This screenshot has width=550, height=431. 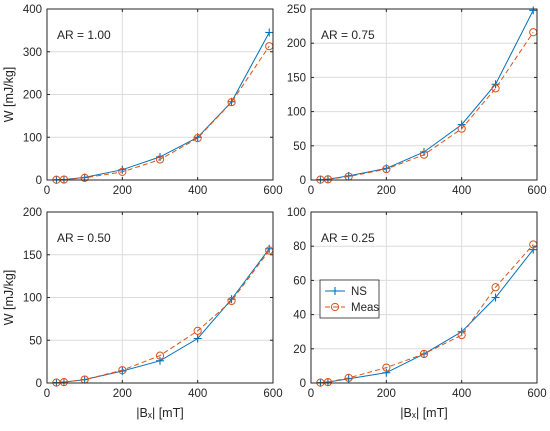 I want to click on legend-label-meas: Meas, so click(x=365, y=308).